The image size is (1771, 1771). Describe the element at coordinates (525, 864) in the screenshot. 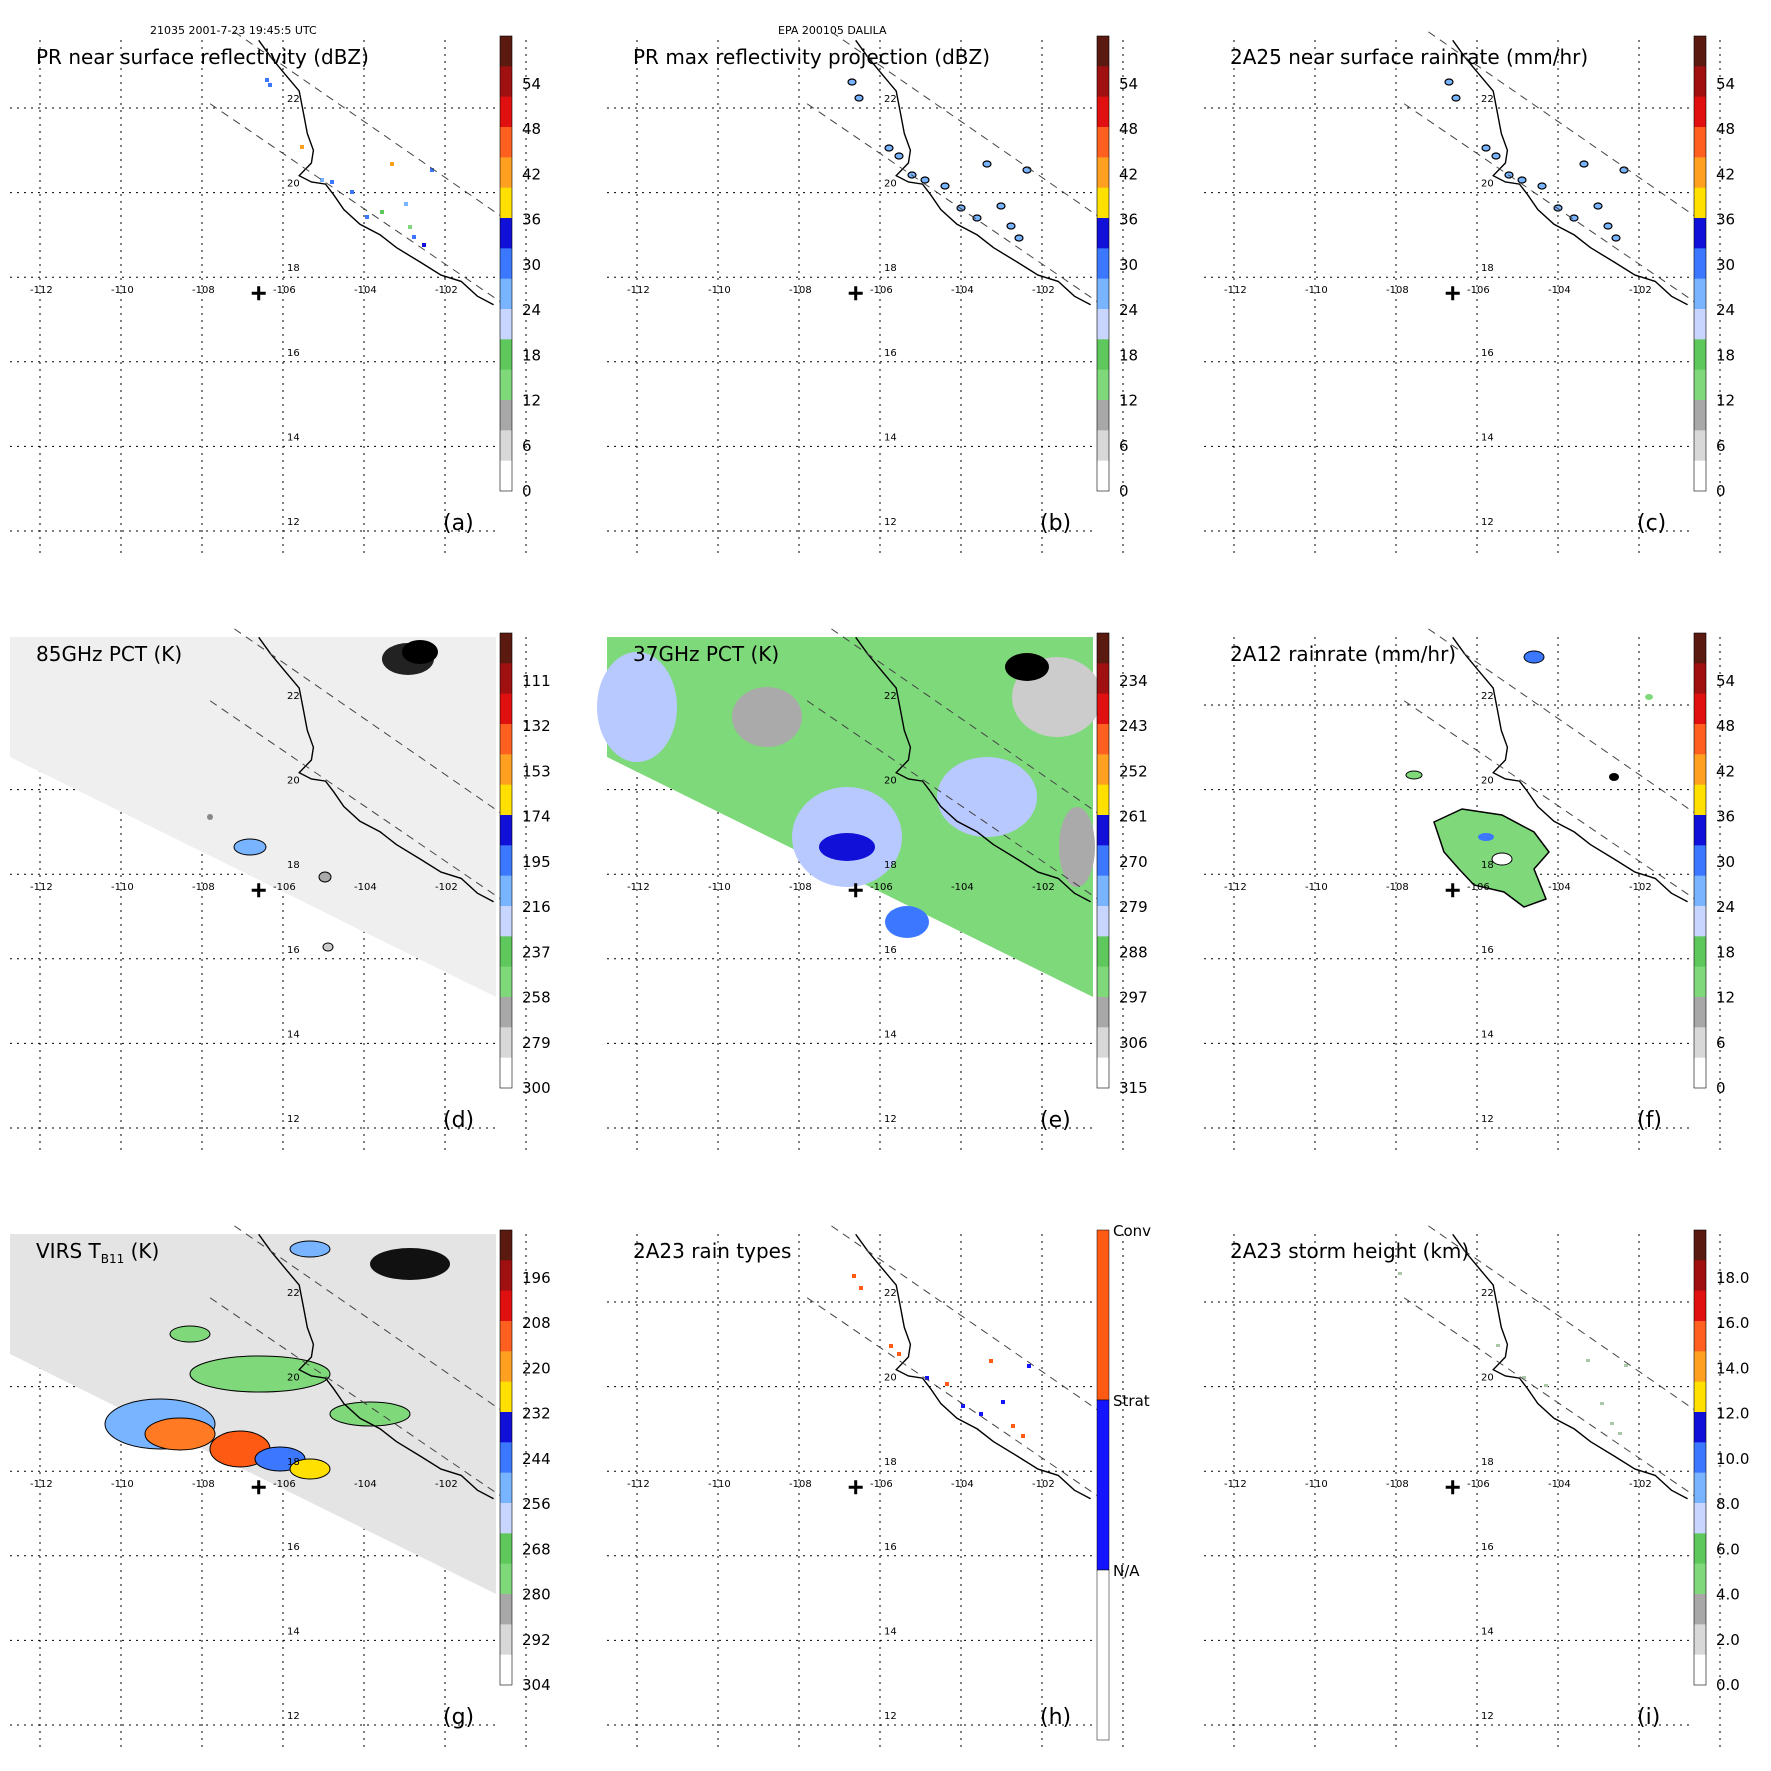

I see `colorbar: 111 132 153 174 195 216 237 258 279 300` at that location.